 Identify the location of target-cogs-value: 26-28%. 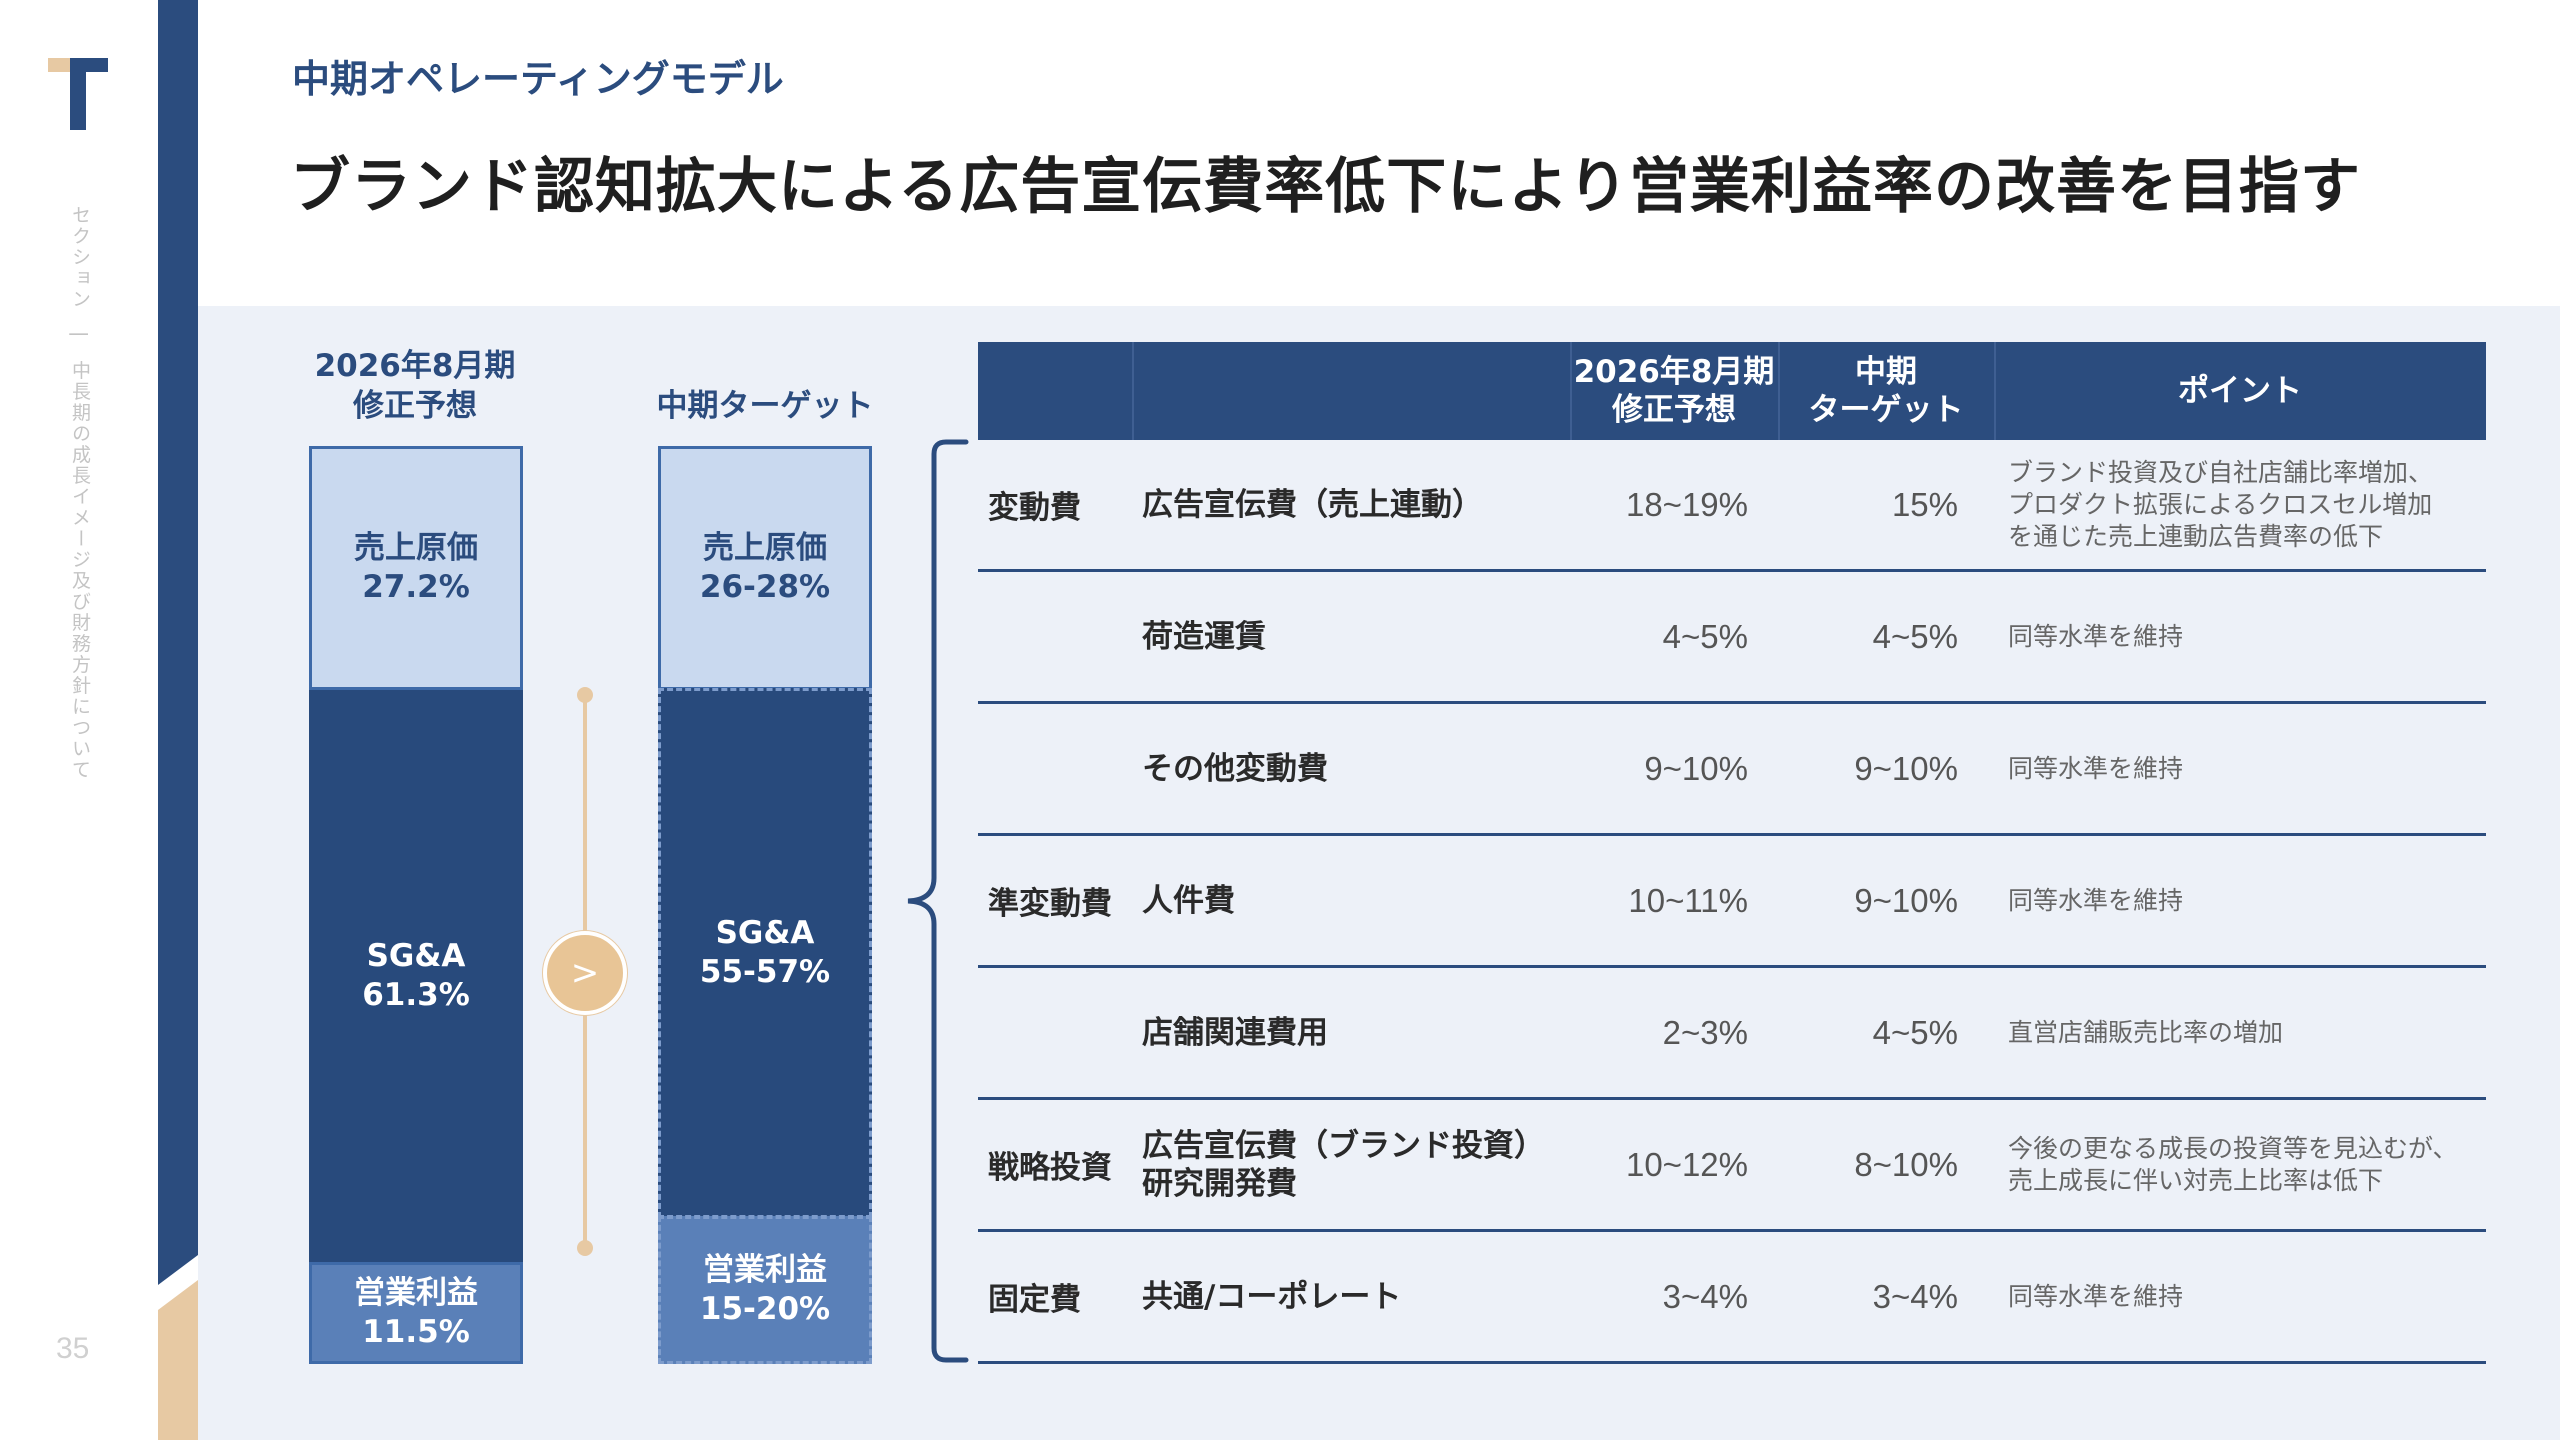
(765, 587).